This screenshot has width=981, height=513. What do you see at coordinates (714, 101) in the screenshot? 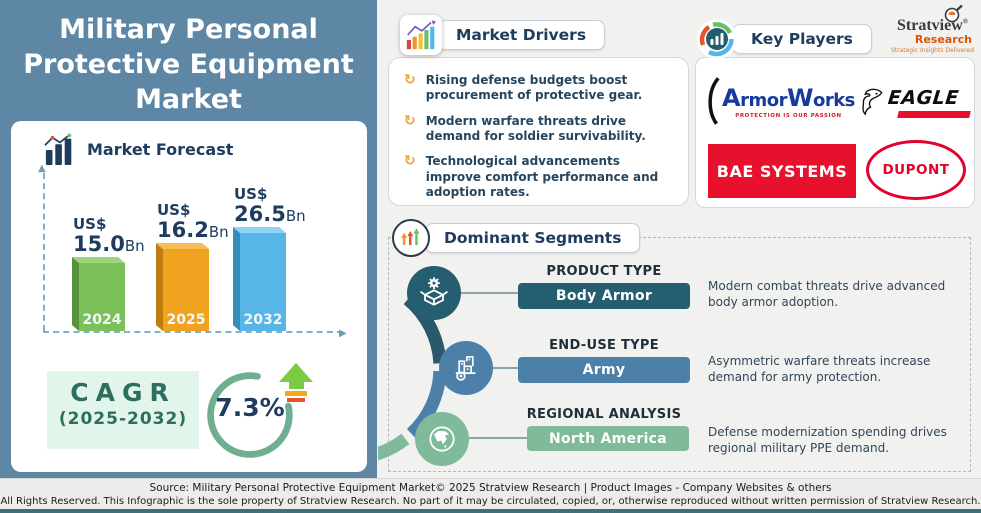
I see `armorworks-swoosh-icon` at bounding box center [714, 101].